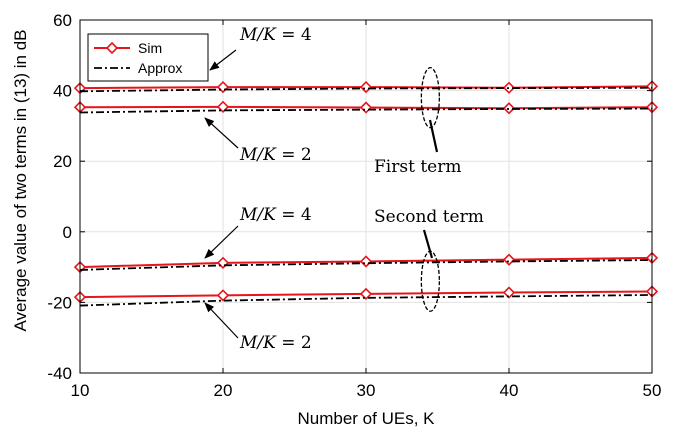 The image size is (684, 435). I want to click on x-axis-label: Number of UEs, K, so click(367, 418).